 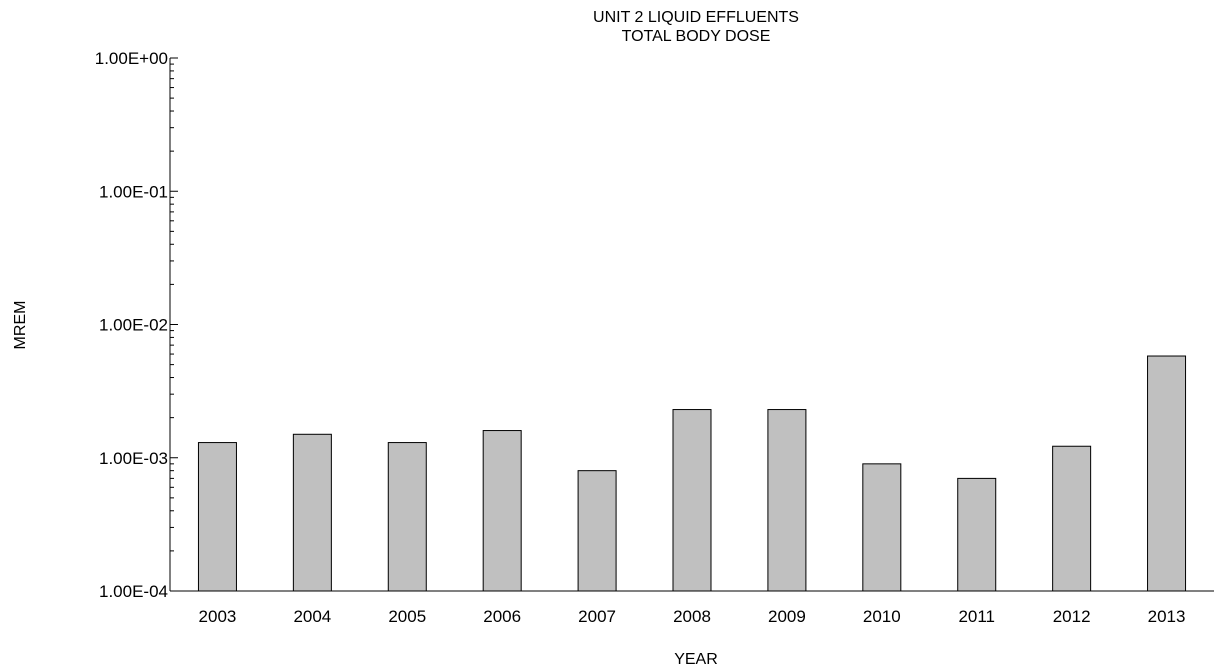 What do you see at coordinates (133, 191) in the screenshot?
I see `y-tick-label: 1.00E-01` at bounding box center [133, 191].